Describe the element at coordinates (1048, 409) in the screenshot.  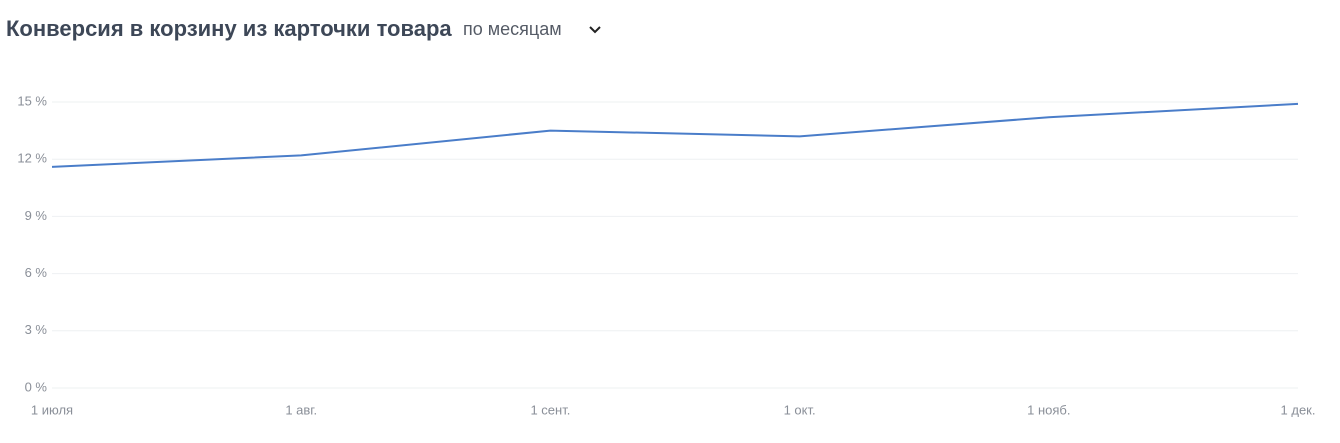
I see `x-tick-label: 1 нояб.` at that location.